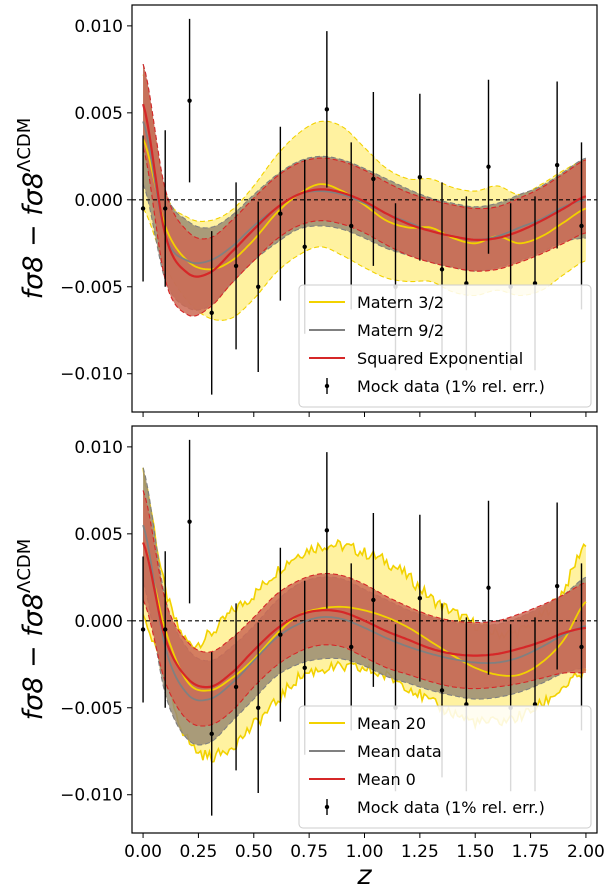 The width and height of the screenshot is (616, 884). I want to click on xtick-label-0: 0.00, so click(143, 852).